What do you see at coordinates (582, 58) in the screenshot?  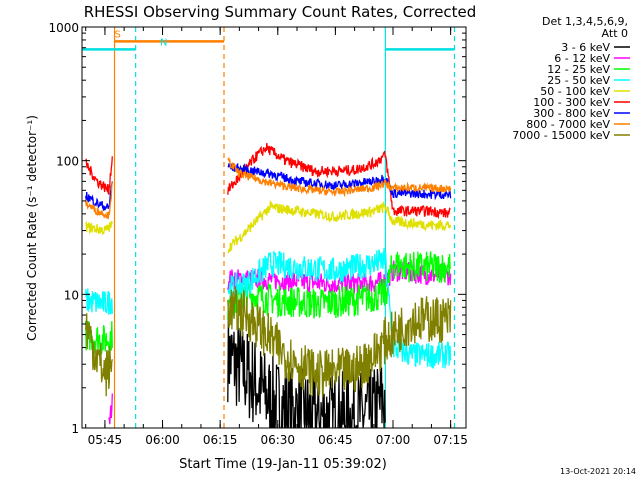 I see `legend-label-1: 6 - 12 keV` at bounding box center [582, 58].